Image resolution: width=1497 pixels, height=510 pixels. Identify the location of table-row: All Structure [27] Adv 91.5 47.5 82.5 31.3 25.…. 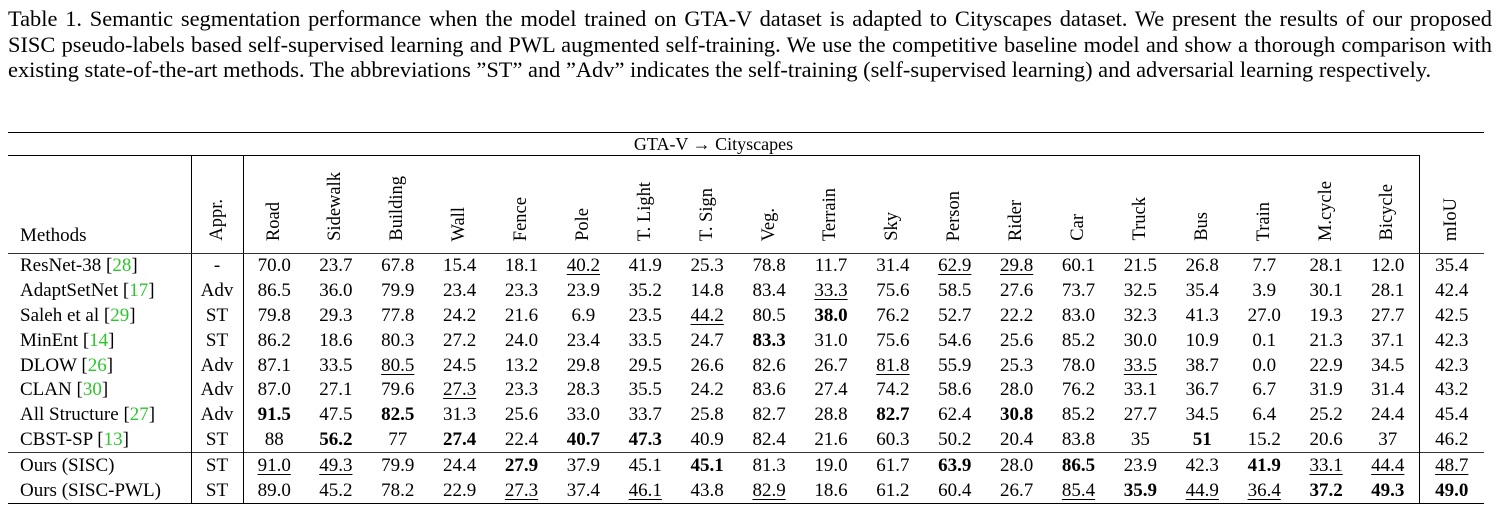
(746, 415).